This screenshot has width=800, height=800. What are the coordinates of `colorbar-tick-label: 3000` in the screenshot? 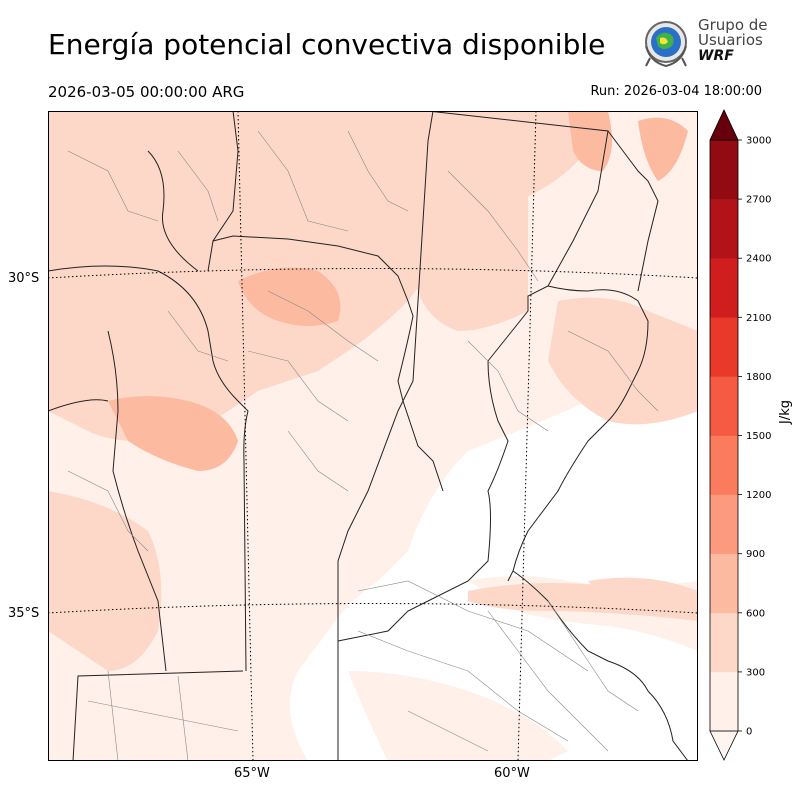 It's located at (758, 141).